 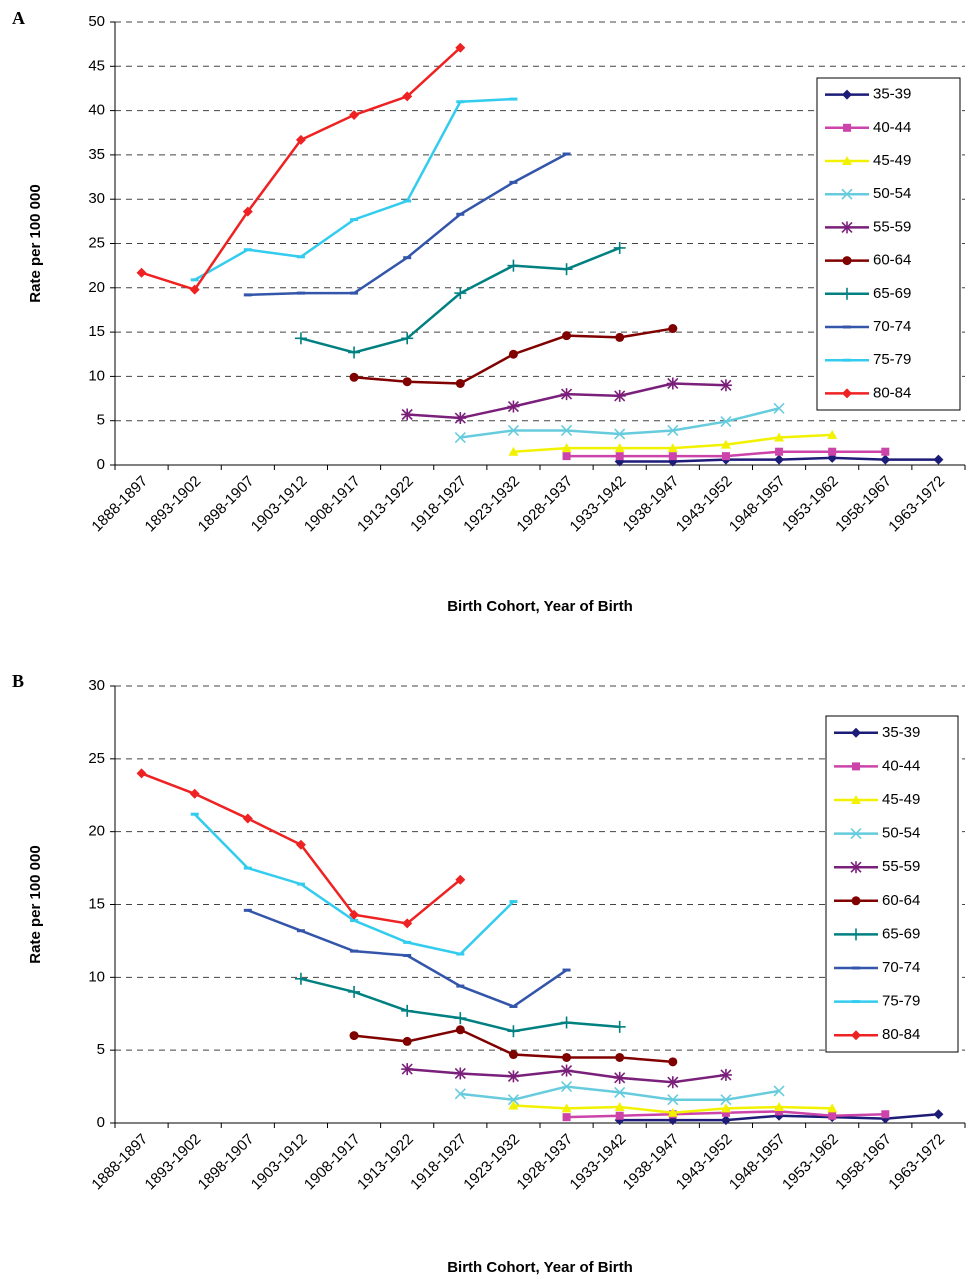 I want to click on x-tick-label: 1908-1917, so click(x=332, y=504).